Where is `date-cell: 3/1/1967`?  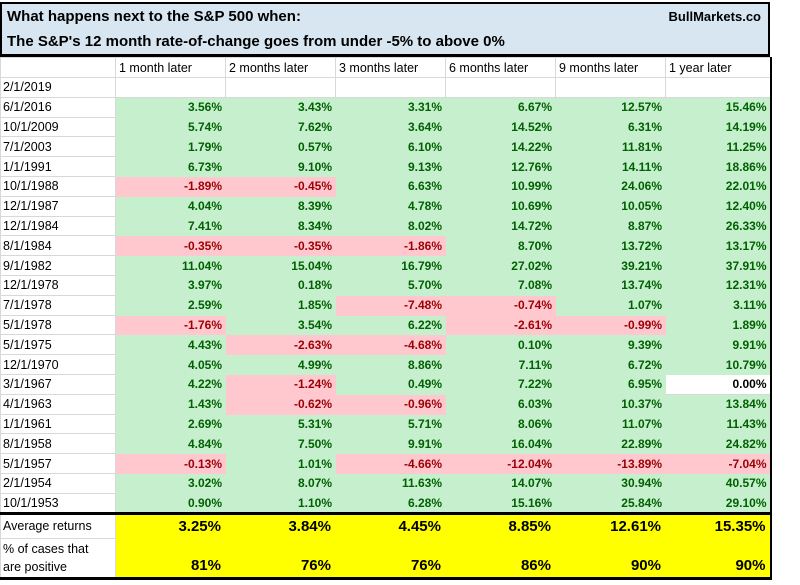
date-cell: 3/1/1967 is located at coordinates (58, 384).